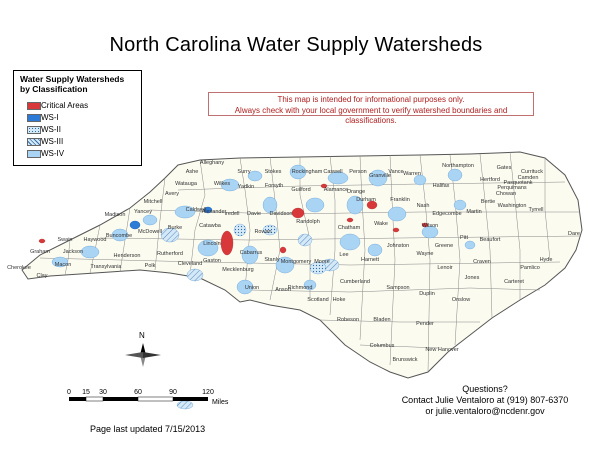 The height and width of the screenshot is (457, 592). What do you see at coordinates (348, 320) in the screenshot?
I see `county-label: Robeson` at bounding box center [348, 320].